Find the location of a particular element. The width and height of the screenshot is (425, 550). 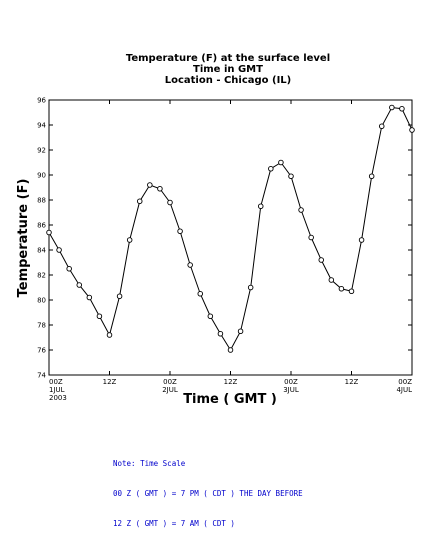

x-tick-date: 4JUL is located at coordinates (404, 390).